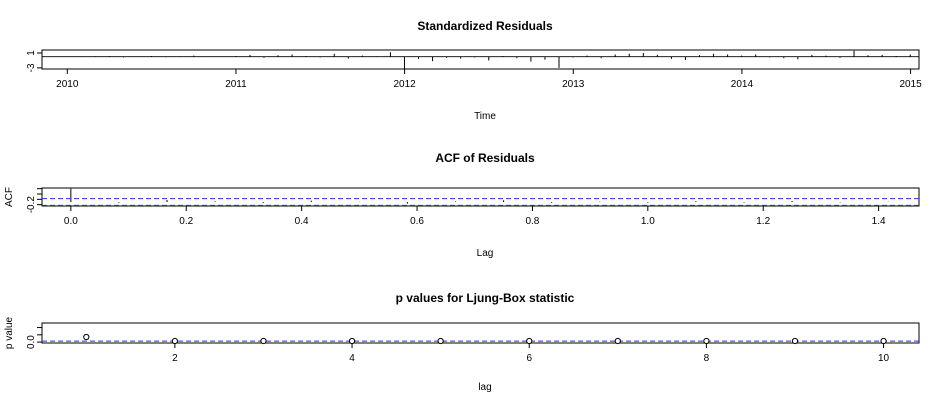 This screenshot has width=945, height=406. I want to click on panel3-xtick-label: 8, so click(707, 358).